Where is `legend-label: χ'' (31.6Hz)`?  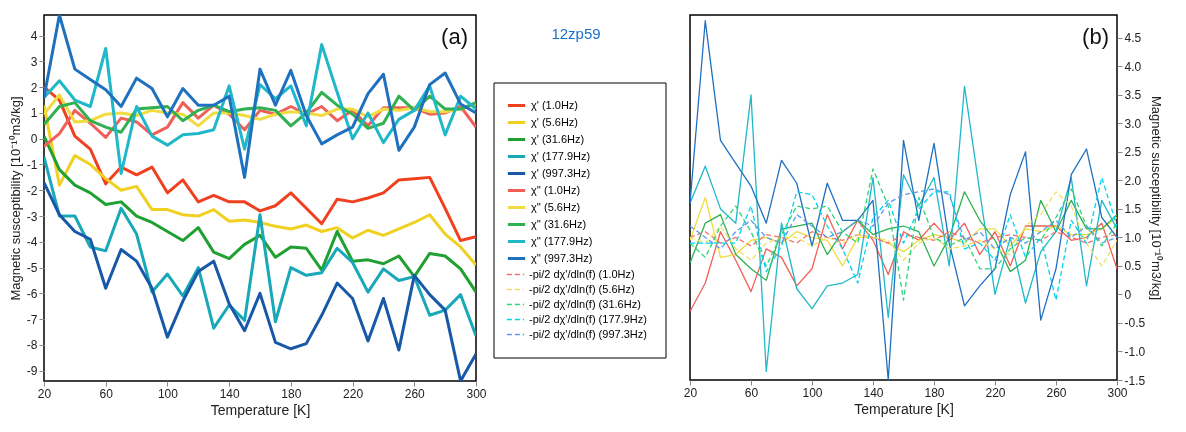
legend-label: χ'' (31.6Hz) is located at coordinates (559, 223).